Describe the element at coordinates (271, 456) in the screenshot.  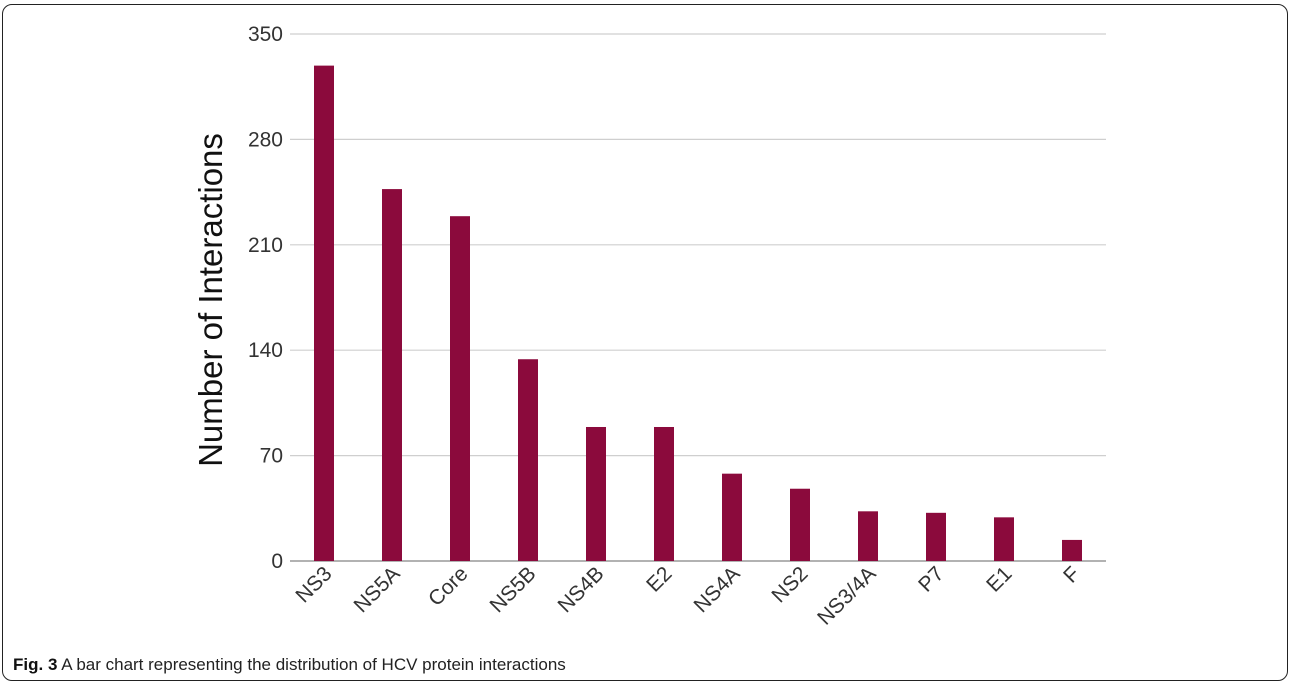
I see `y-tick-label: 70` at that location.